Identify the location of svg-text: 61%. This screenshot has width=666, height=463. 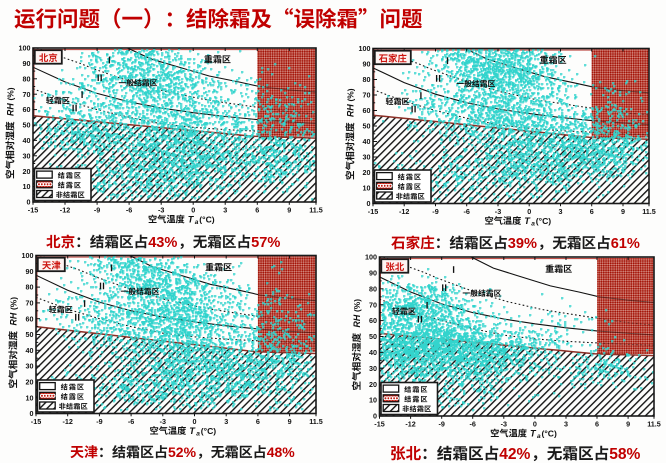
(625, 244).